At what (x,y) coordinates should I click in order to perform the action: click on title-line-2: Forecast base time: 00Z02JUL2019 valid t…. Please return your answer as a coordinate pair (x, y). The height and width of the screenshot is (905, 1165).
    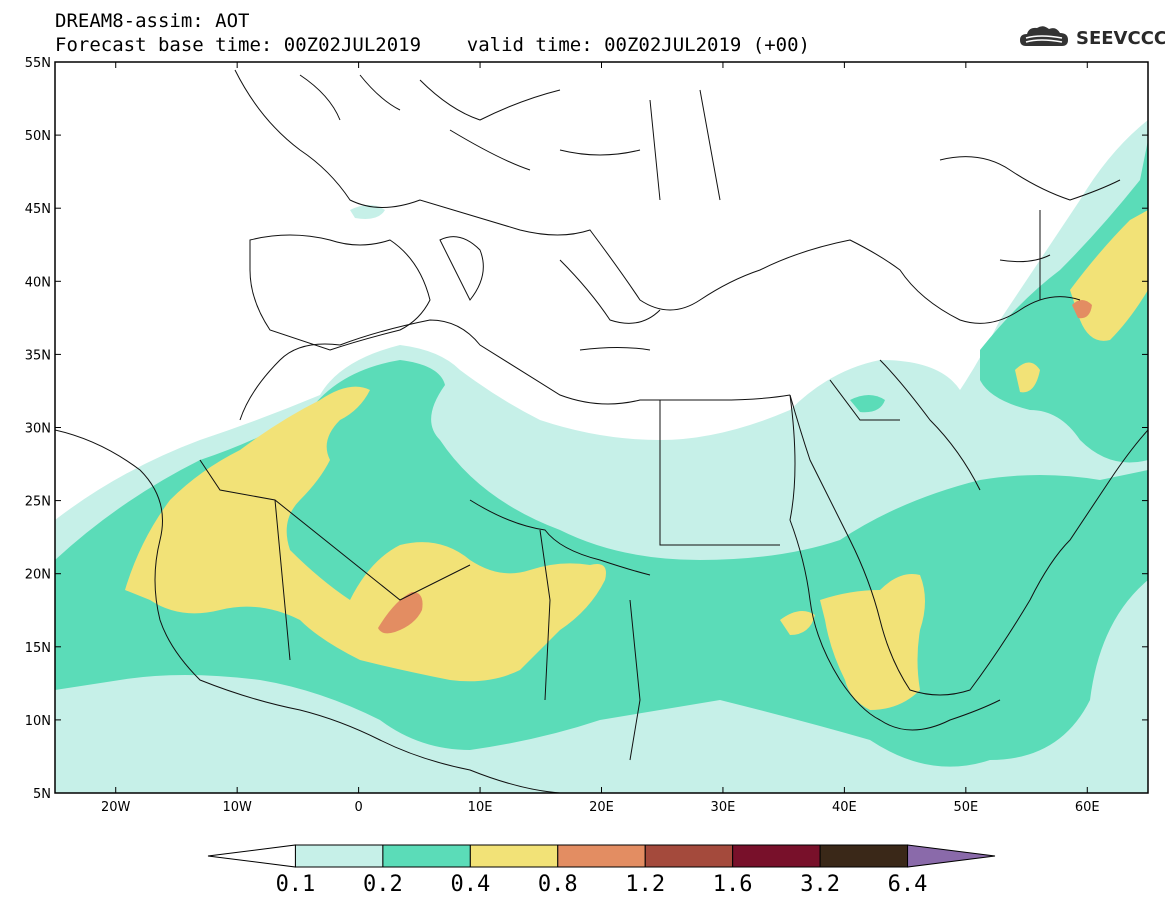
    Looking at the image, I should click on (432, 45).